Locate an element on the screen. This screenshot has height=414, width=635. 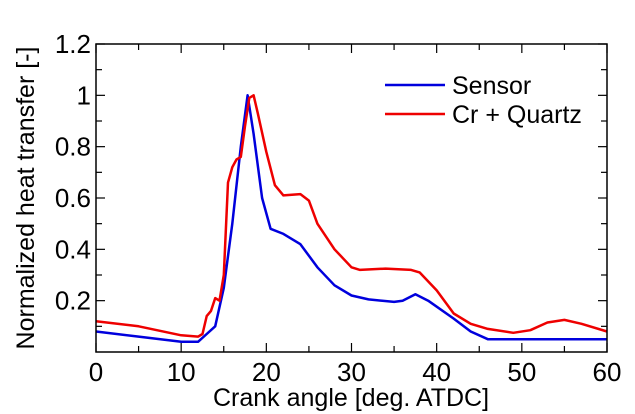
y-tick-label: 0.4 is located at coordinates (73, 249).